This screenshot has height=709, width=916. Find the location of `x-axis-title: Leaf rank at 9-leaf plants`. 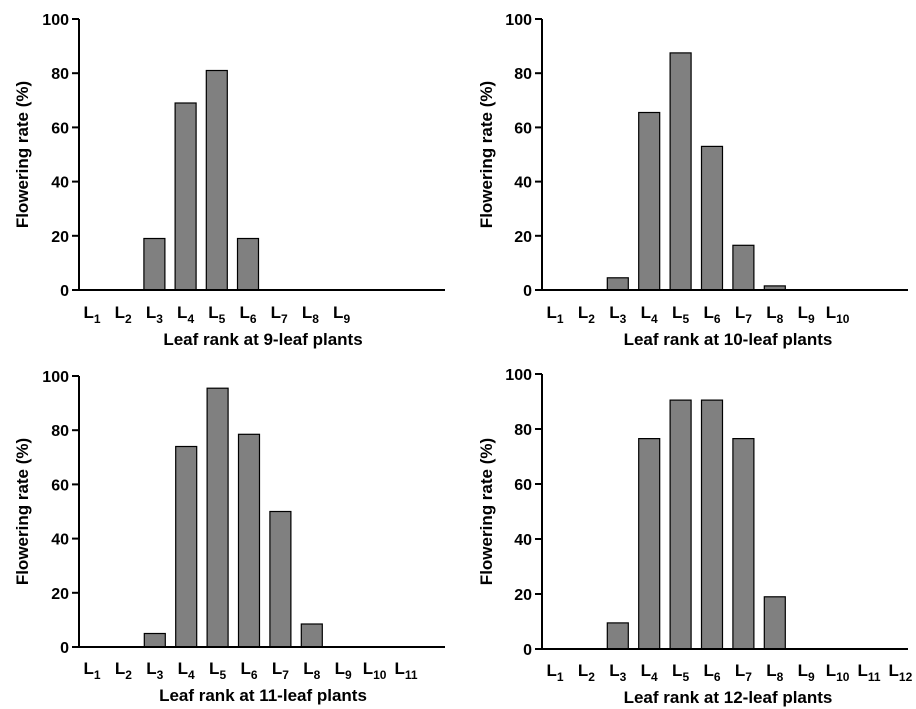

x-axis-title: Leaf rank at 9-leaf plants is located at coordinates (262, 339).